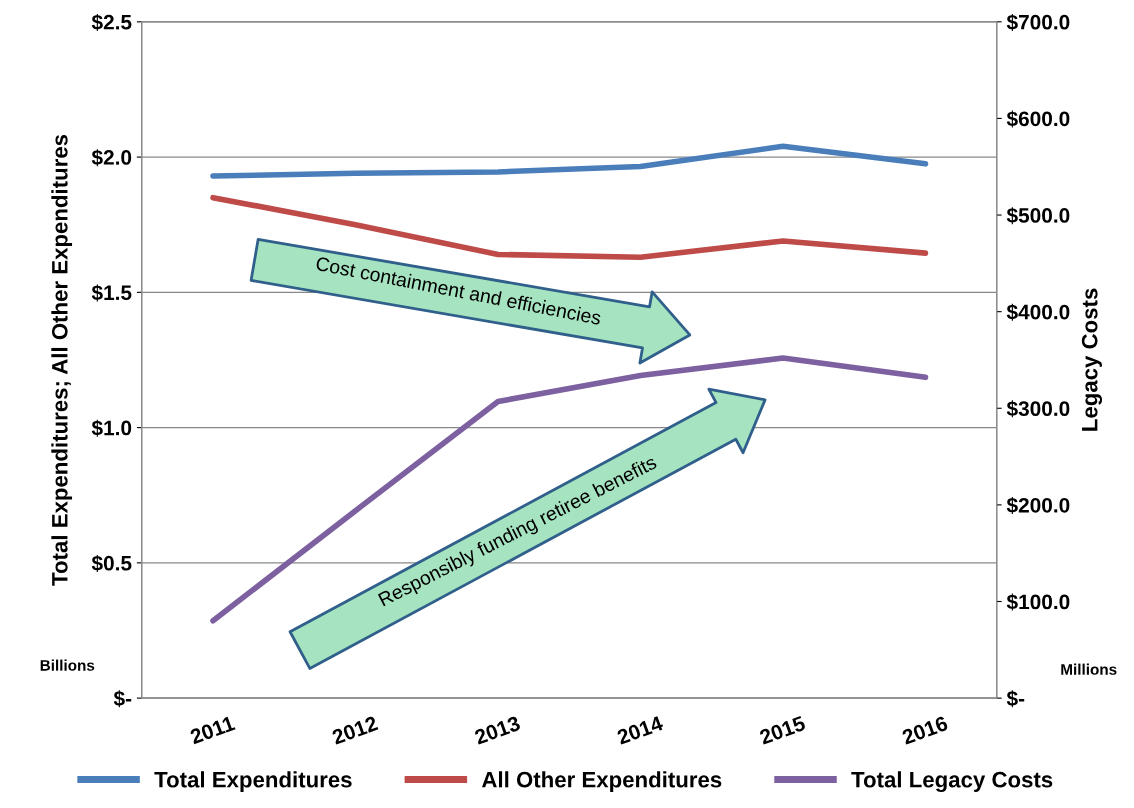  I want to click on text: Billions, so click(67, 665).